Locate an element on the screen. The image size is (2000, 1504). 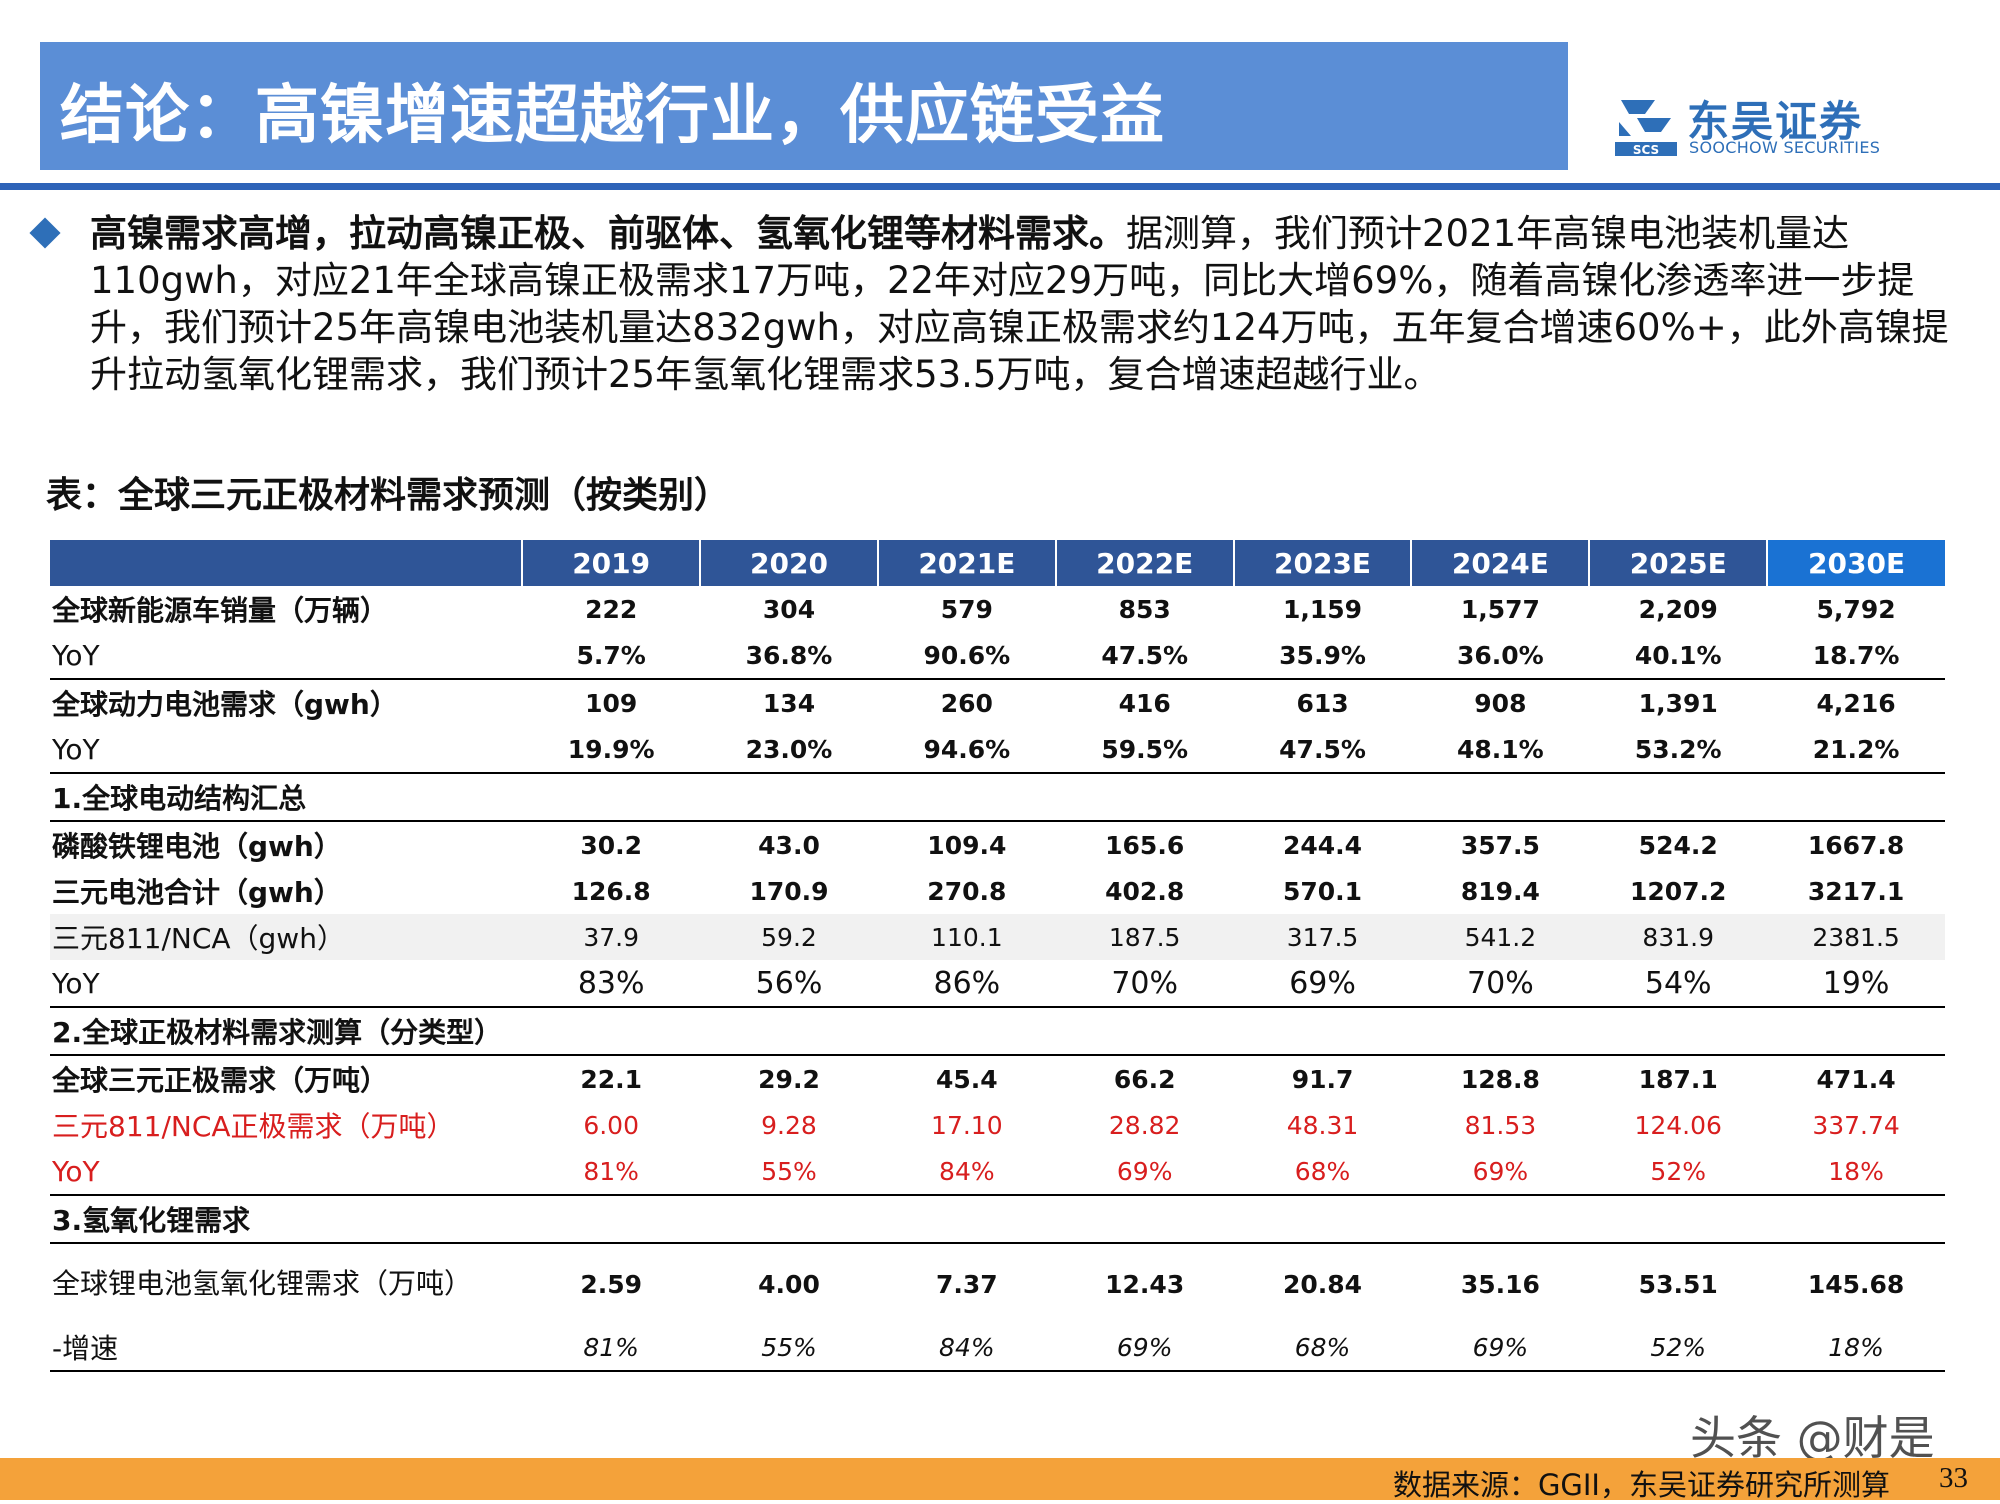
table-cell: 55% is located at coordinates (789, 1348).